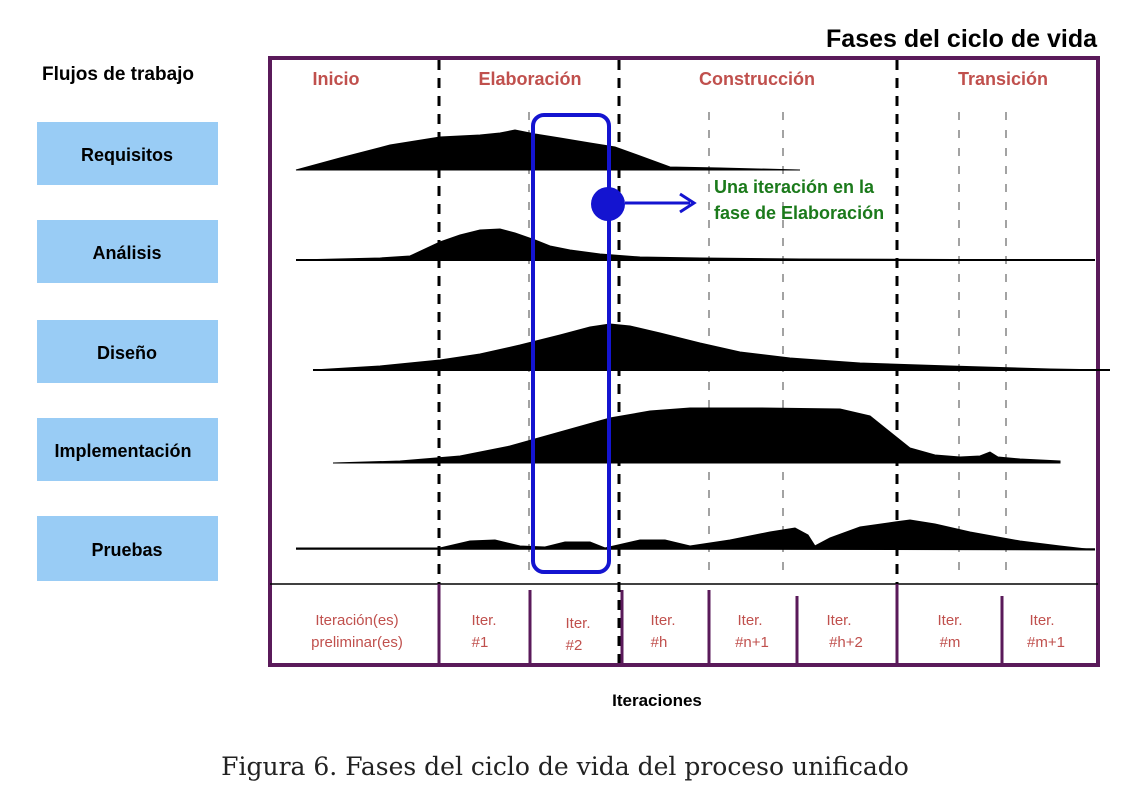 The image size is (1130, 800). What do you see at coordinates (799, 213) in the screenshot?
I see `annotation-text-line2: fase de Elaboración` at bounding box center [799, 213].